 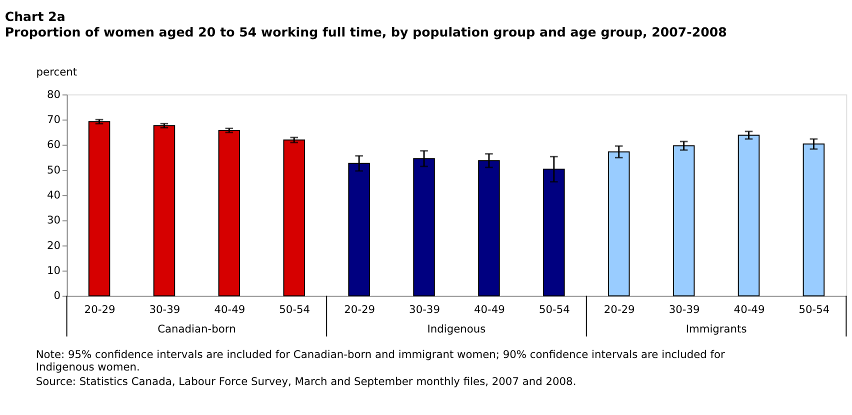 What do you see at coordinates (35, 16) in the screenshot?
I see `chart-title: Chart 2a` at bounding box center [35, 16].